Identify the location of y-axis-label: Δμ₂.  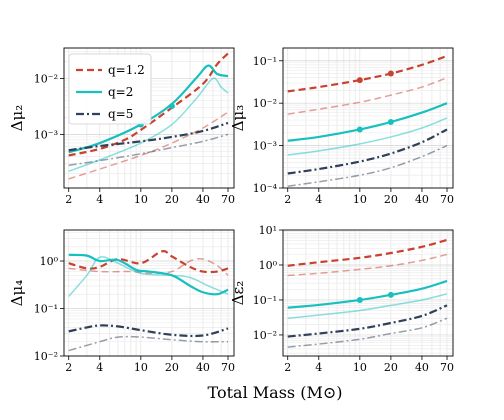
(17, 118).